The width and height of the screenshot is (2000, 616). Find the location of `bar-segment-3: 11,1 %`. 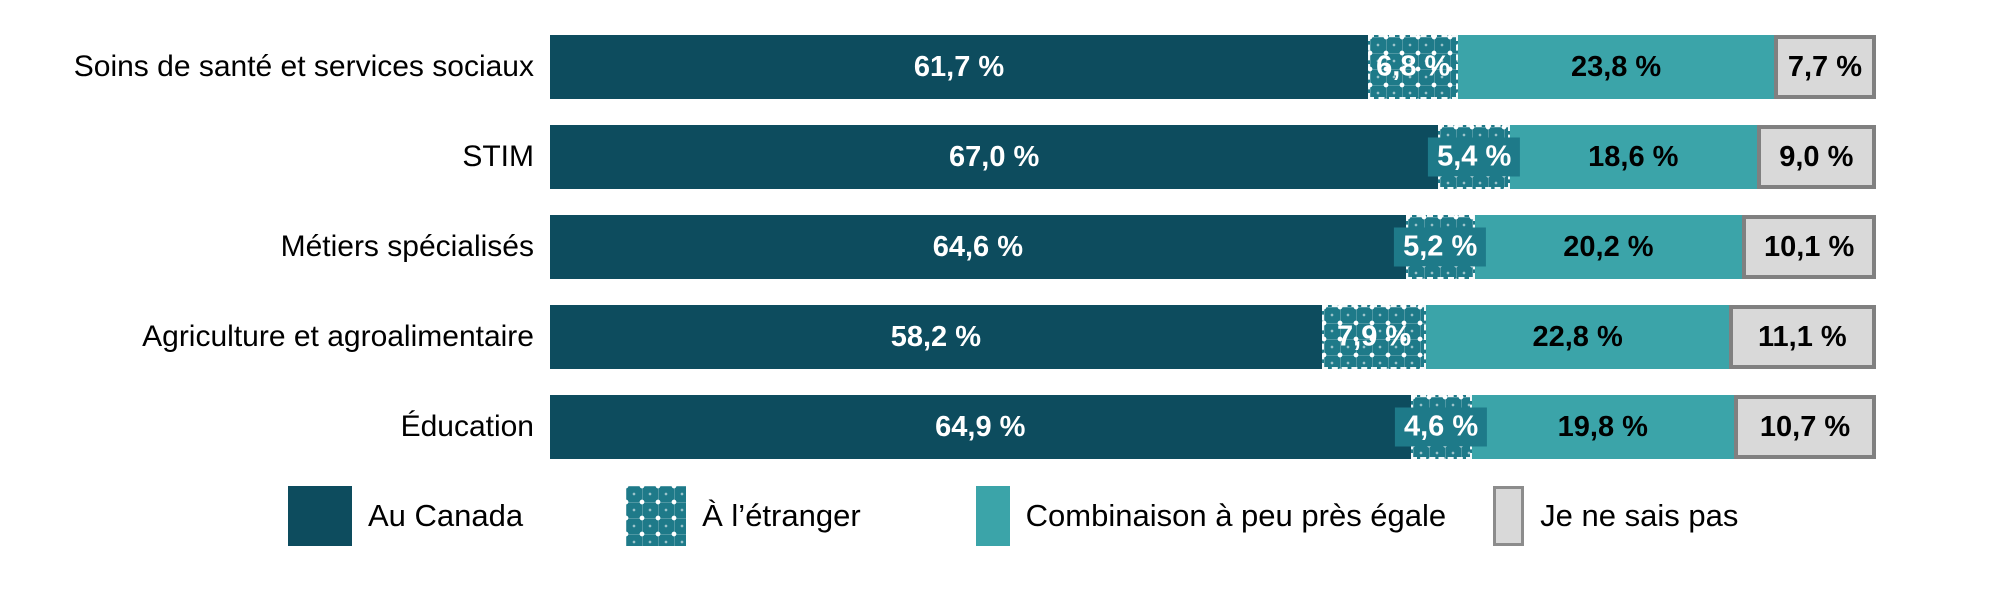

bar-segment-3: 11,1 % is located at coordinates (1802, 337).